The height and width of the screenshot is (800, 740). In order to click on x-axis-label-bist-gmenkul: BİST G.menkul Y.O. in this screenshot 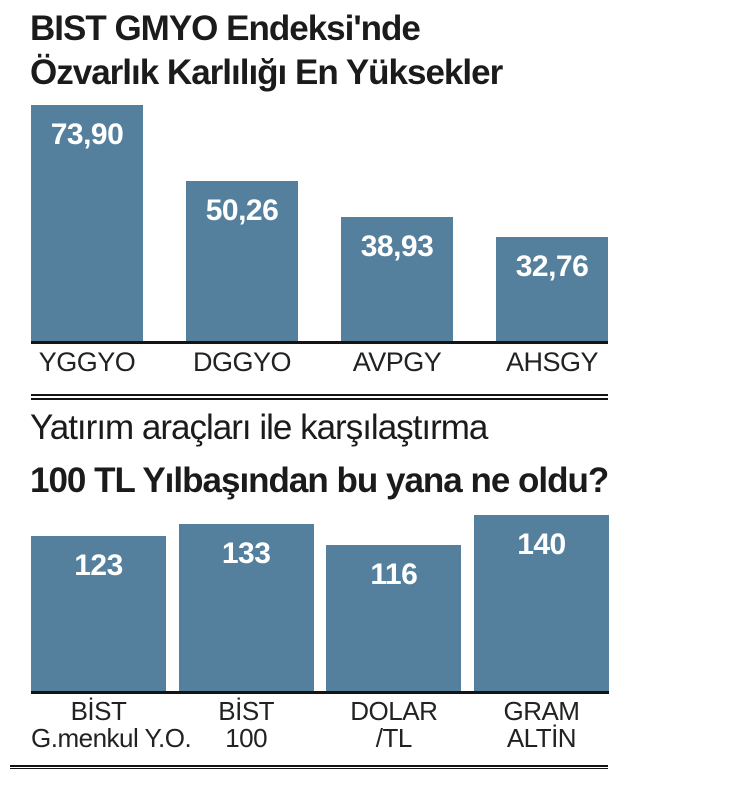, I will do `click(111, 724)`.